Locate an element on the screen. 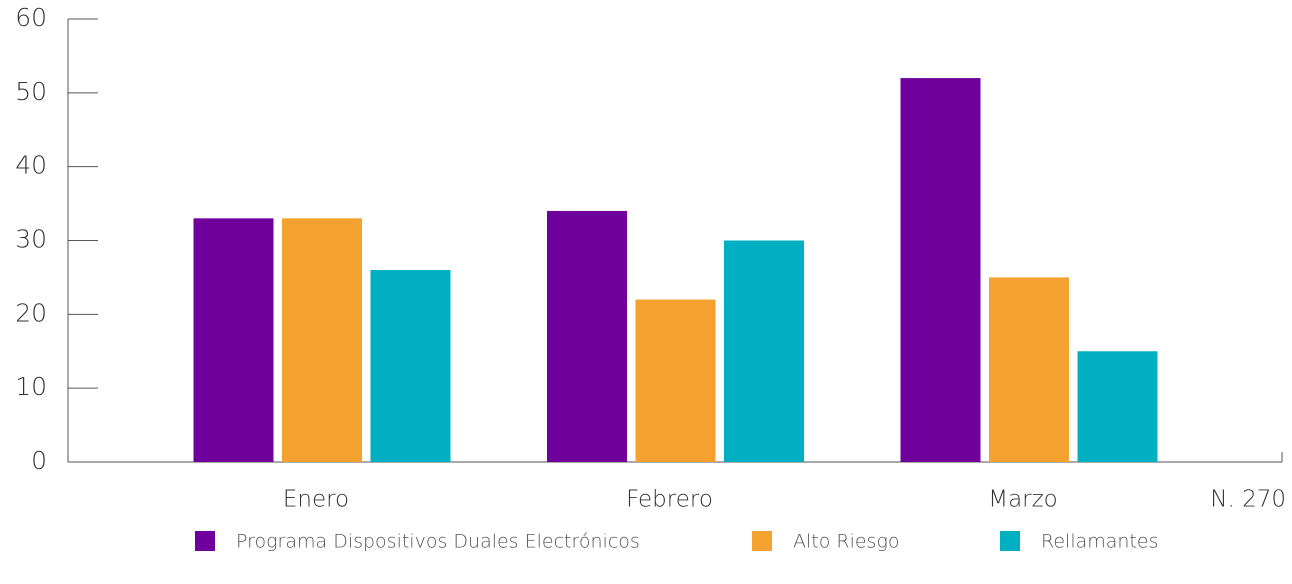 This screenshot has width=1292, height=584. x-tick-label: Enero is located at coordinates (316, 500).